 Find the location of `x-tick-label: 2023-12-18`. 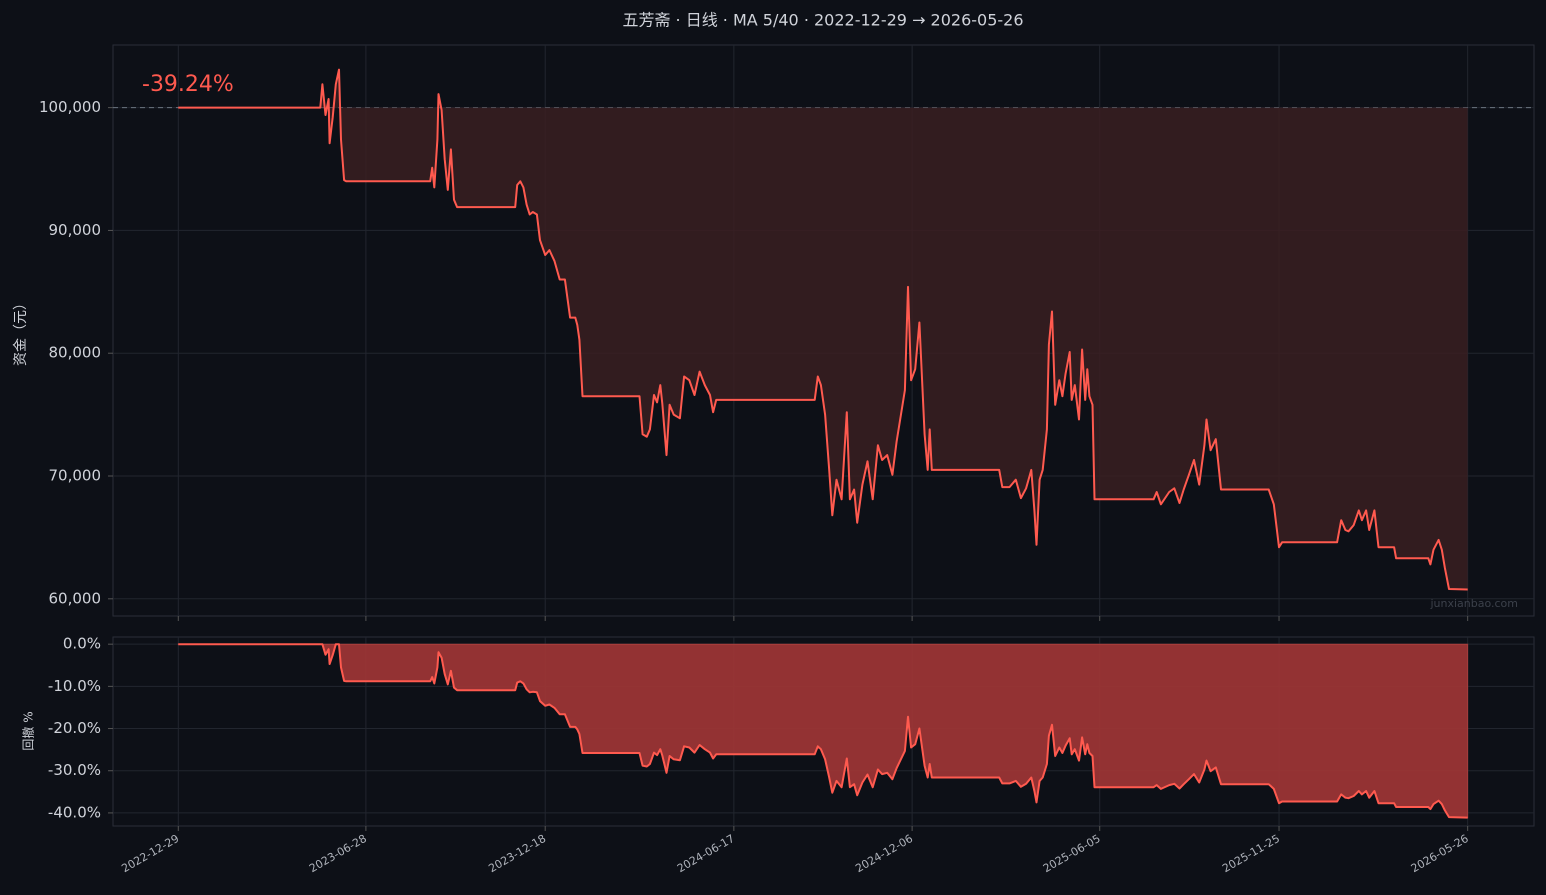

x-tick-label: 2023-12-18 is located at coordinates (517, 853).